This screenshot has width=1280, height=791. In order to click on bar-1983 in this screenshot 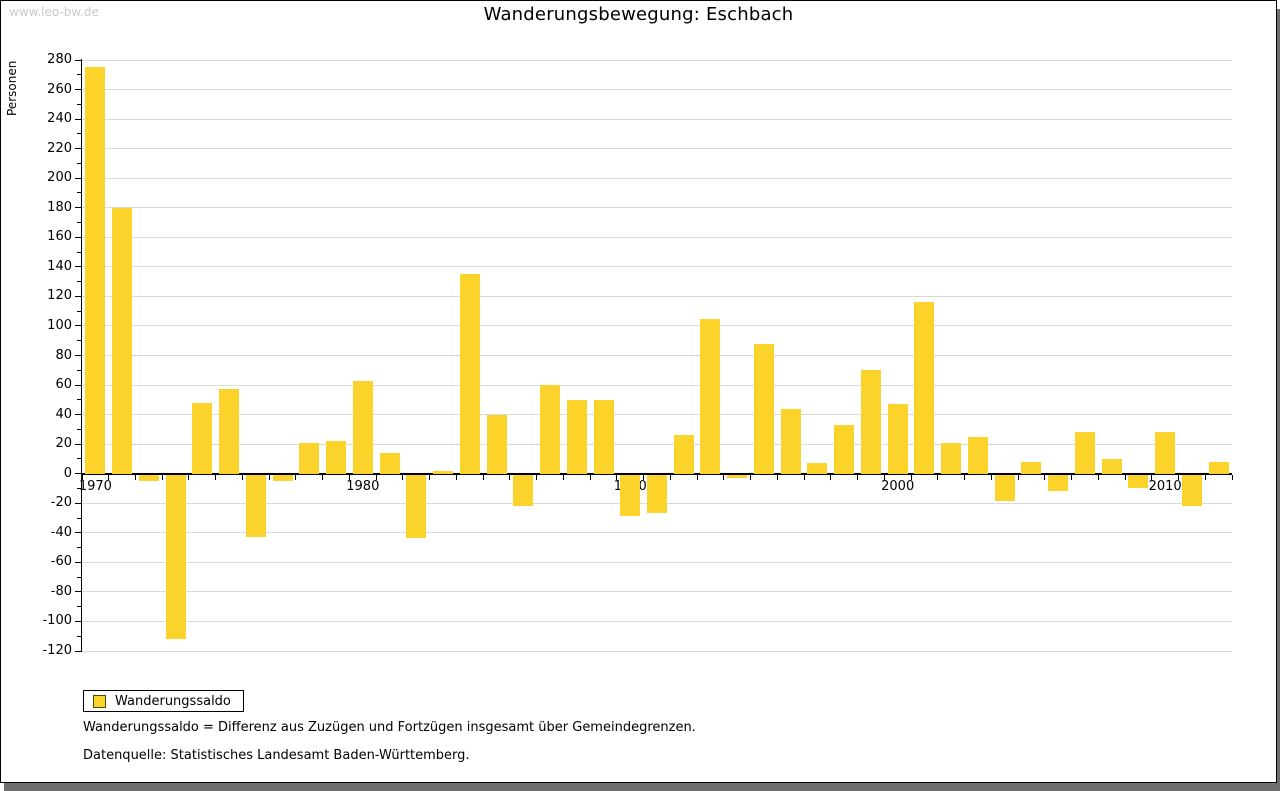, I will do `click(443, 472)`.